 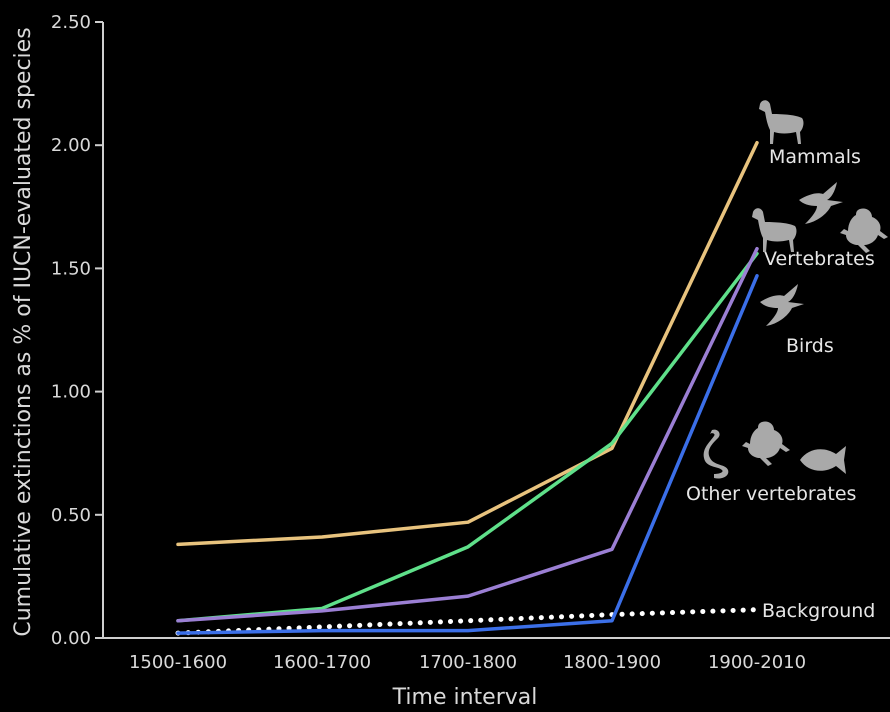 I want to click on series-label-other-vertebrates: Other vertebrates, so click(x=771, y=494).